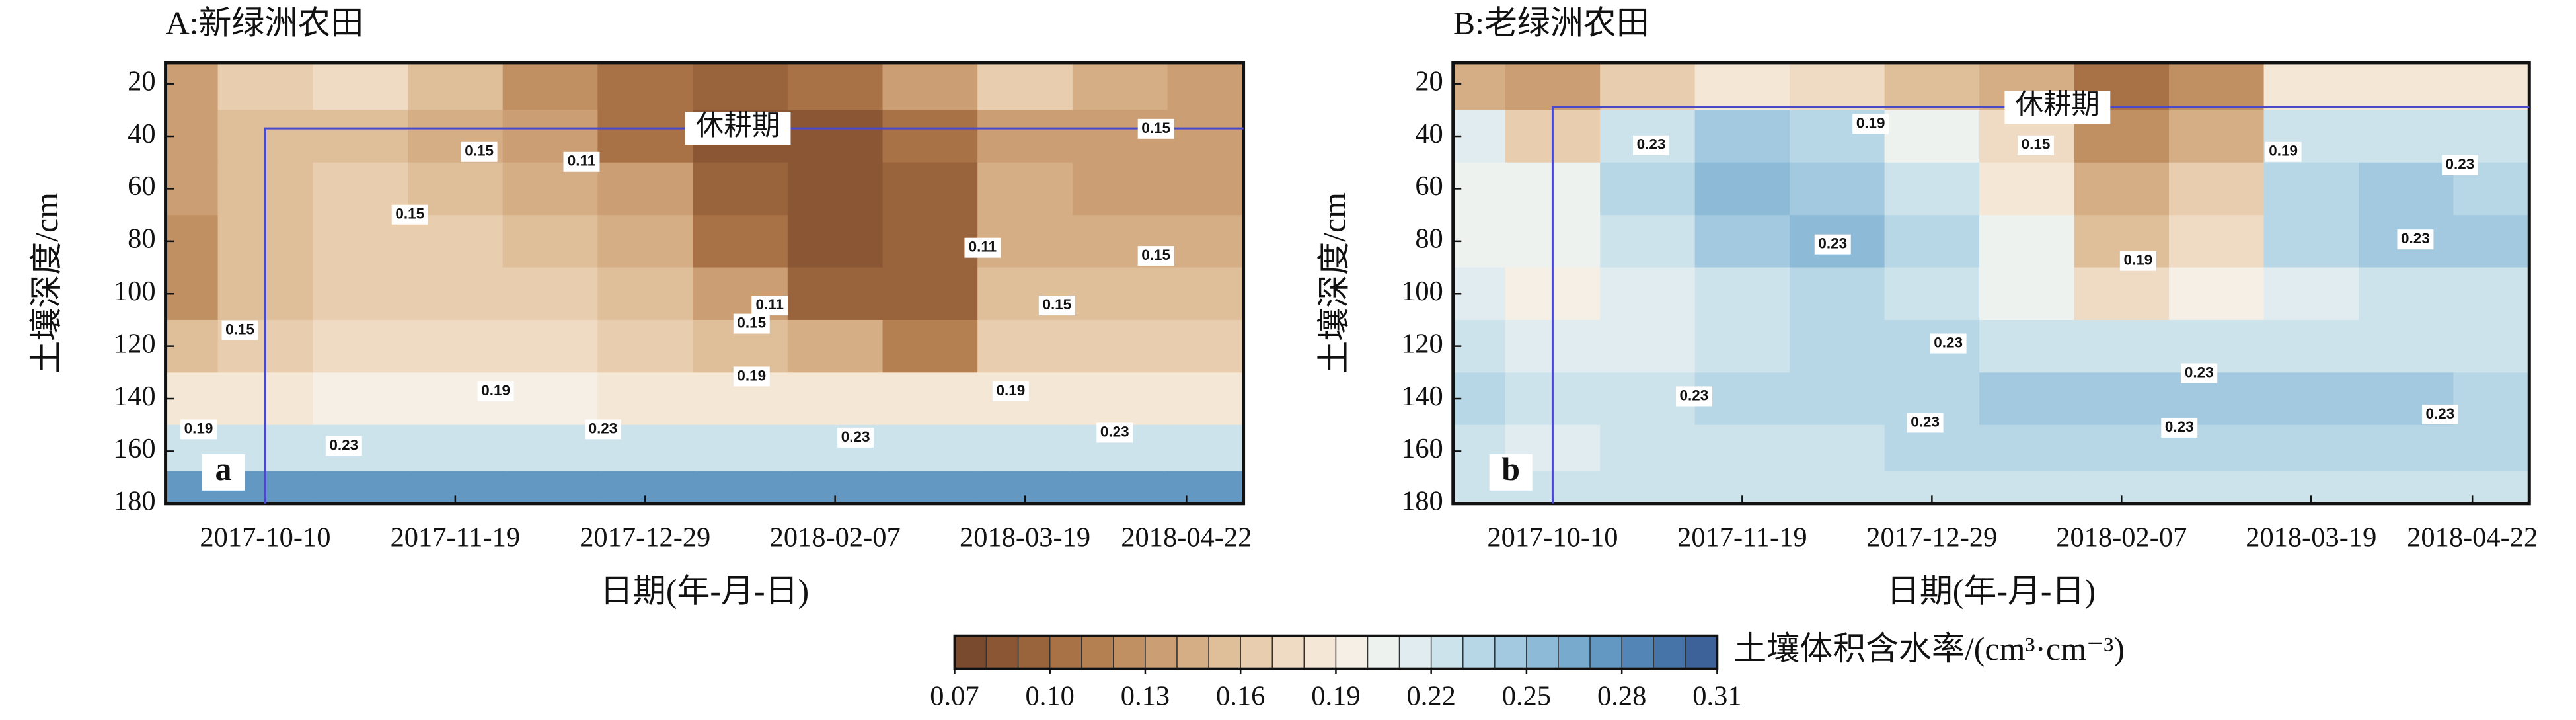 The height and width of the screenshot is (720, 2576). What do you see at coordinates (1551, 22) in the screenshot?
I see `panel-title: B:老绿洲农田` at bounding box center [1551, 22].